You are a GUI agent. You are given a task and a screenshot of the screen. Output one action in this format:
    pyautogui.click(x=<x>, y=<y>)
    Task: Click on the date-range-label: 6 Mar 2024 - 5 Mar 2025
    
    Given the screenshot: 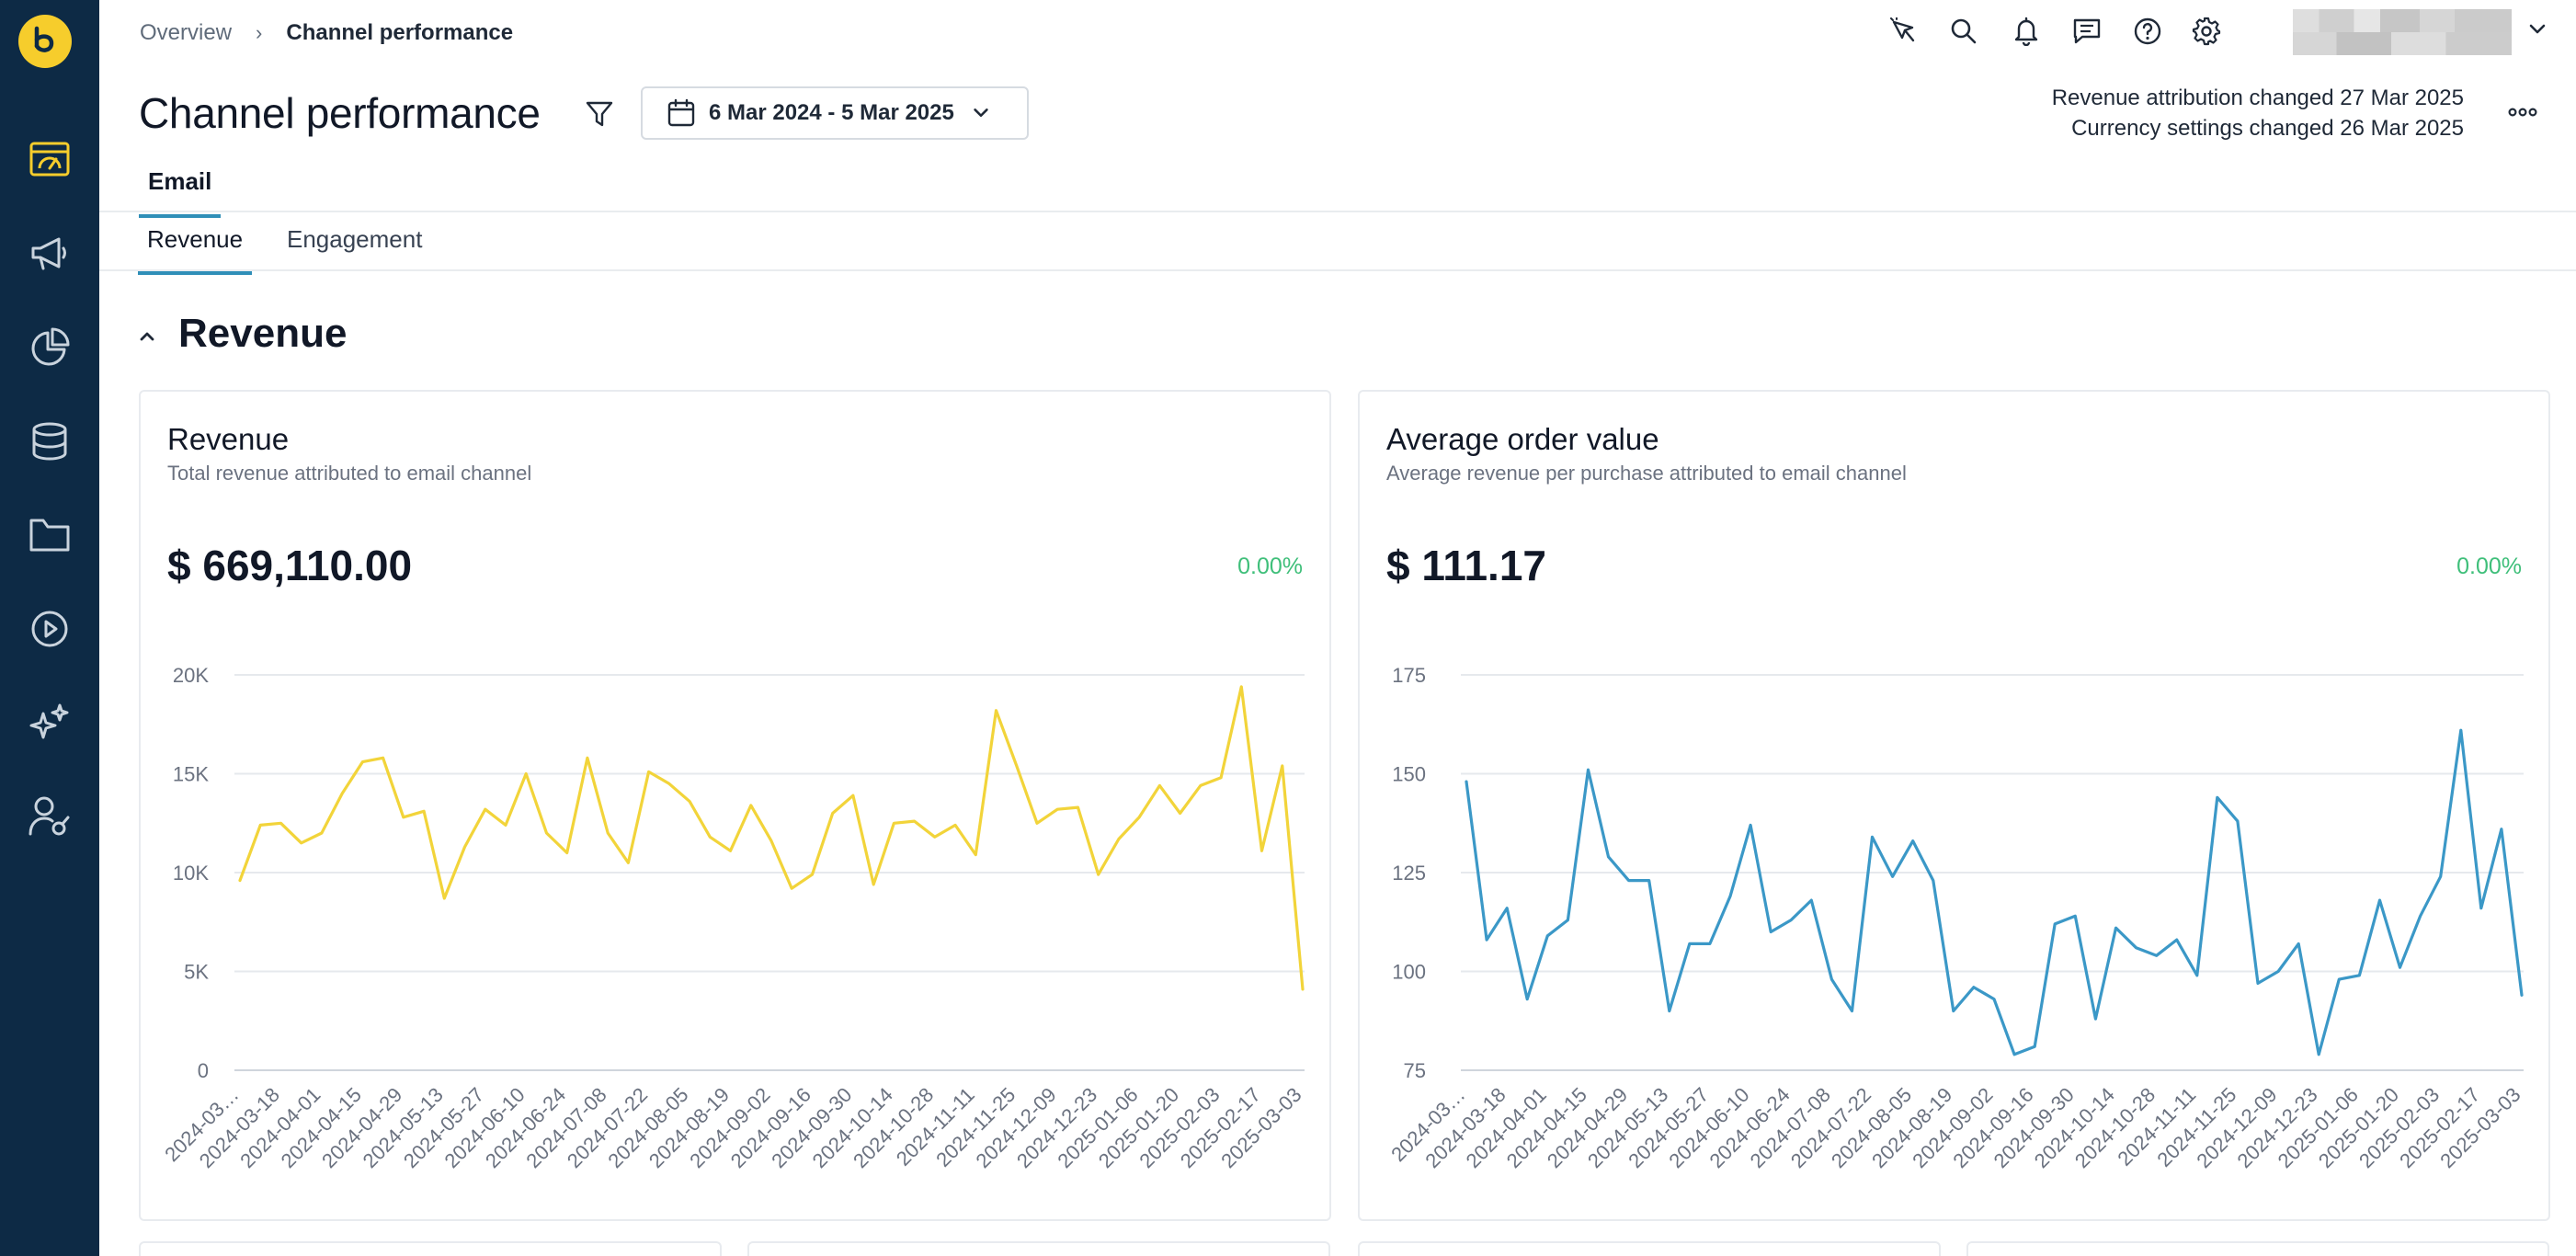 What is the action you would take?
    pyautogui.click(x=831, y=112)
    